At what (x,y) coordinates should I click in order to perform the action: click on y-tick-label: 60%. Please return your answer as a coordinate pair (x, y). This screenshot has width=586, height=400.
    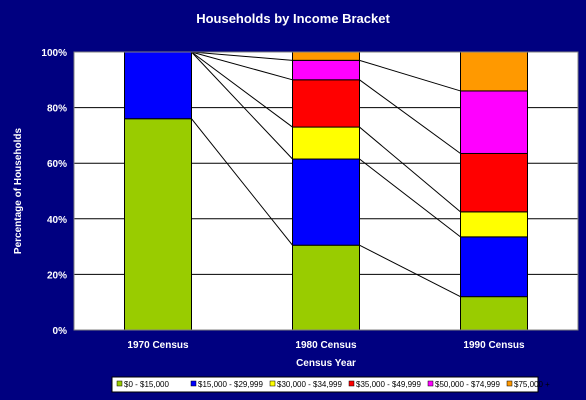
    Looking at the image, I should click on (57, 164).